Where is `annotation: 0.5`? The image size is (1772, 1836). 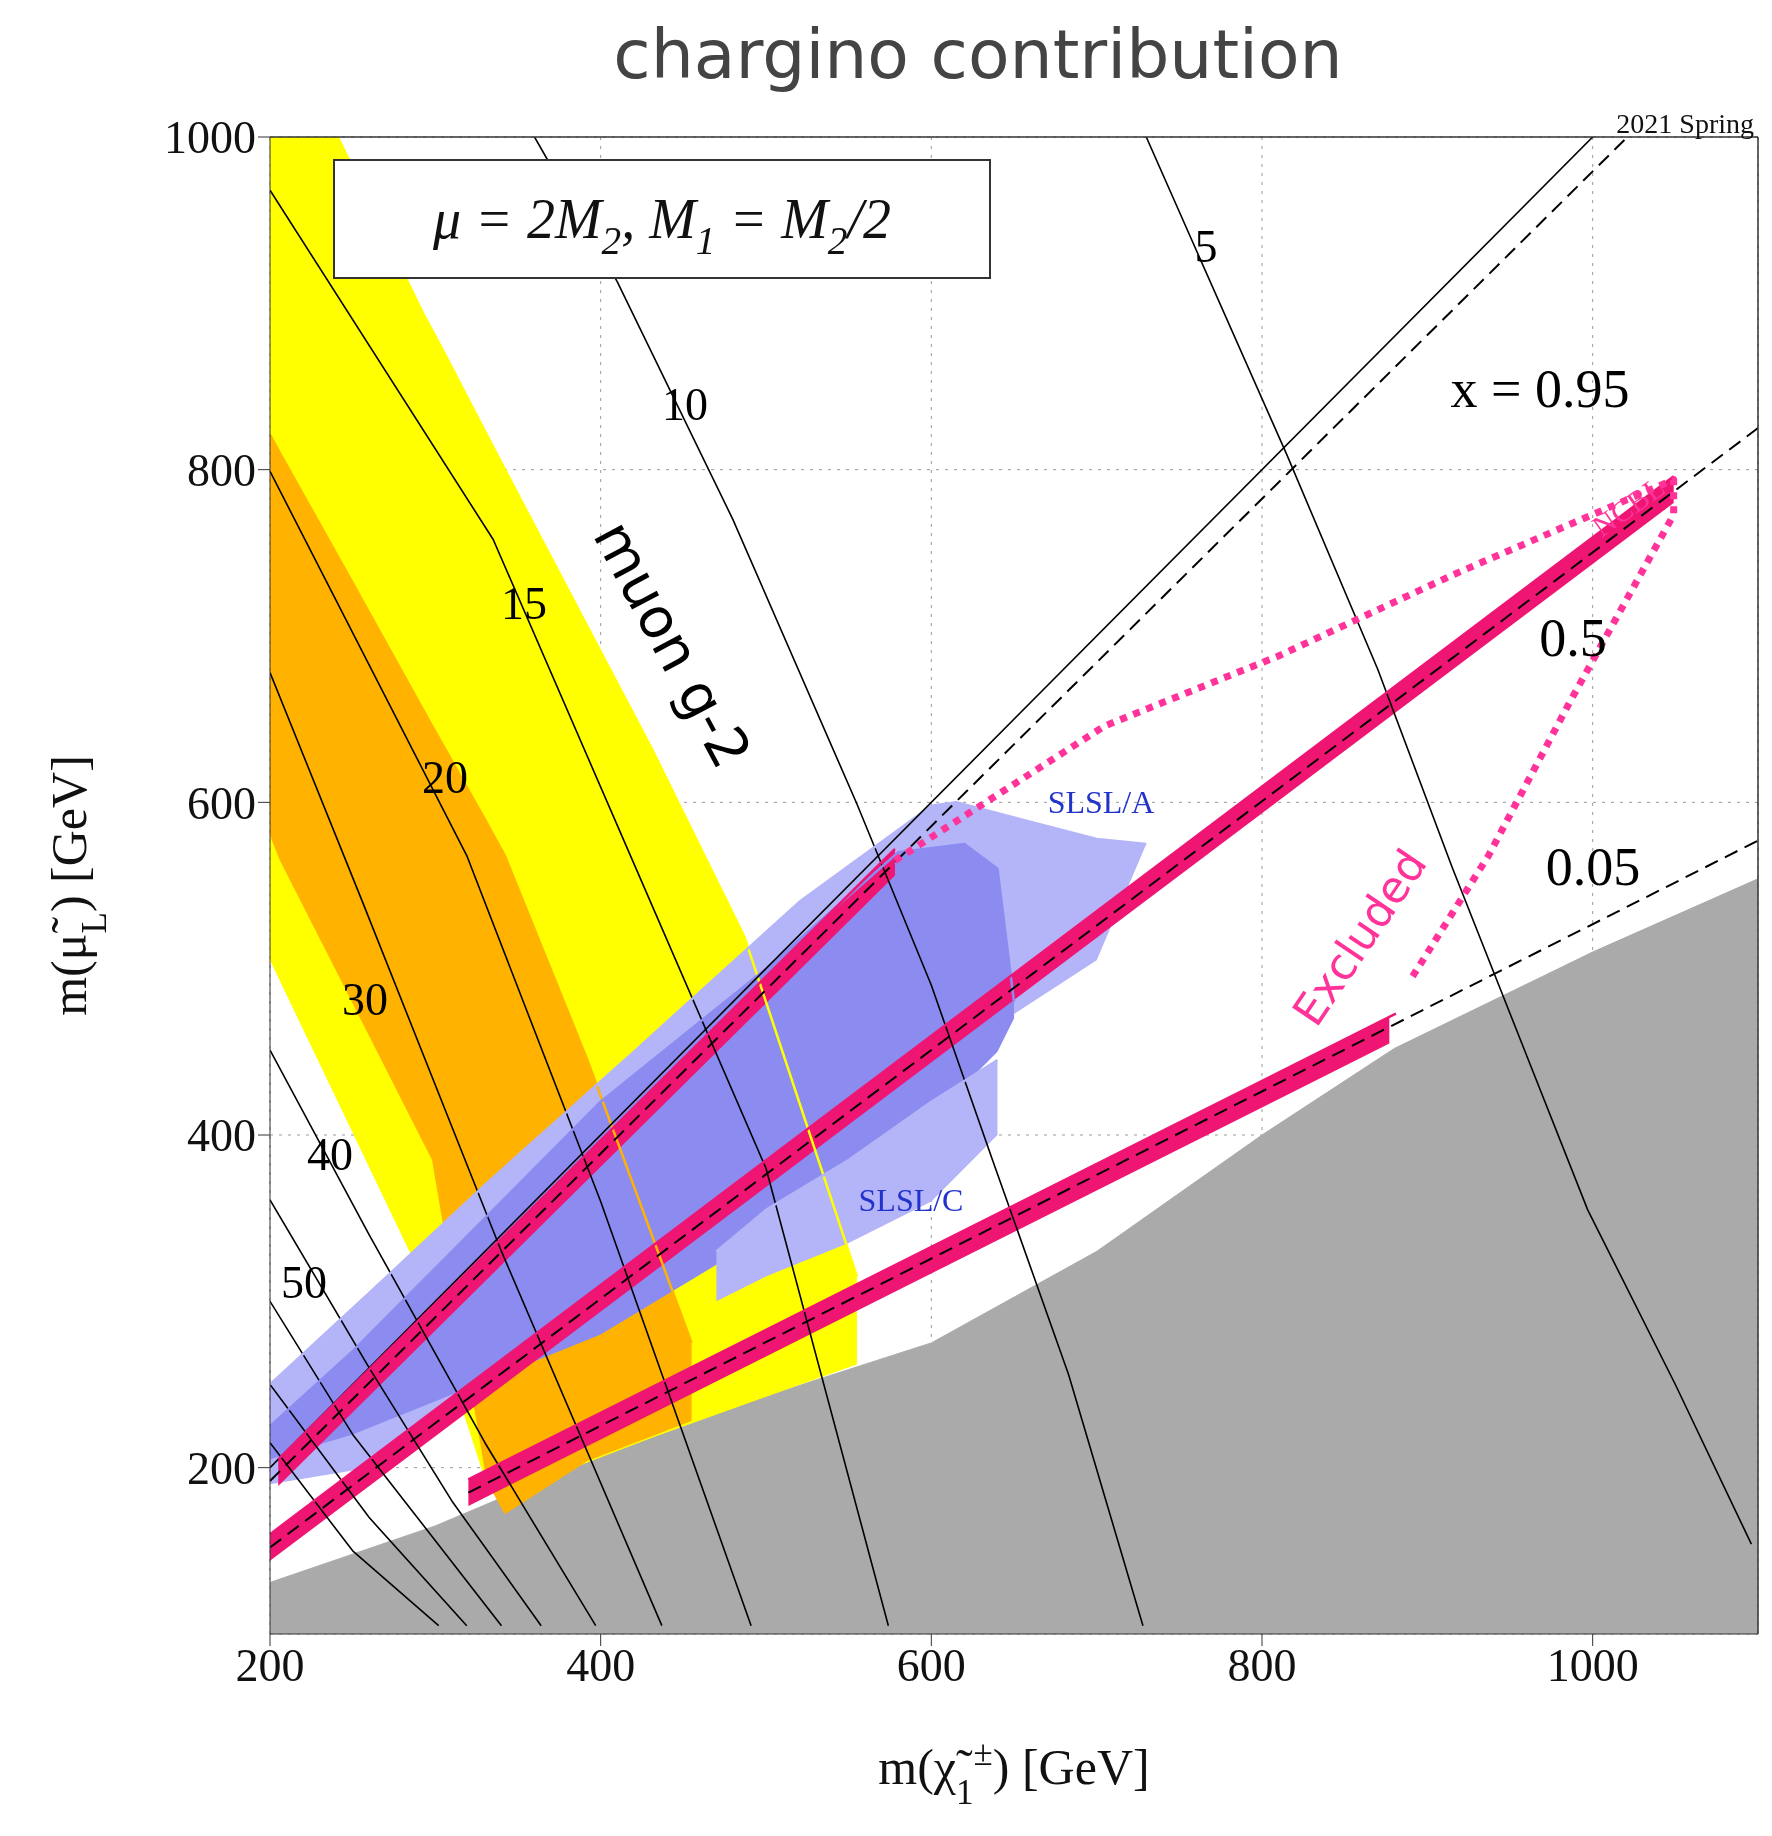
annotation: 0.5 is located at coordinates (1573, 638).